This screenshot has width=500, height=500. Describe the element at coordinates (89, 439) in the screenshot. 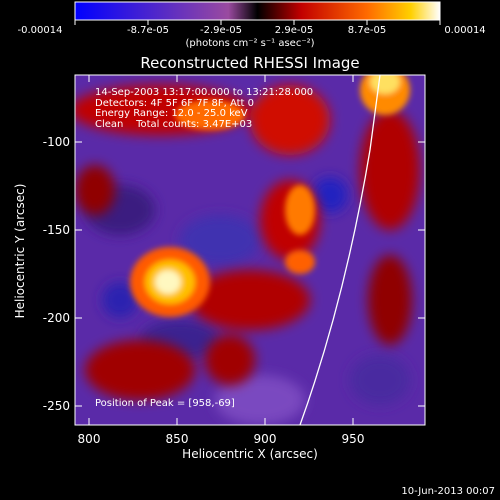

I see `x-tick: 800` at that location.